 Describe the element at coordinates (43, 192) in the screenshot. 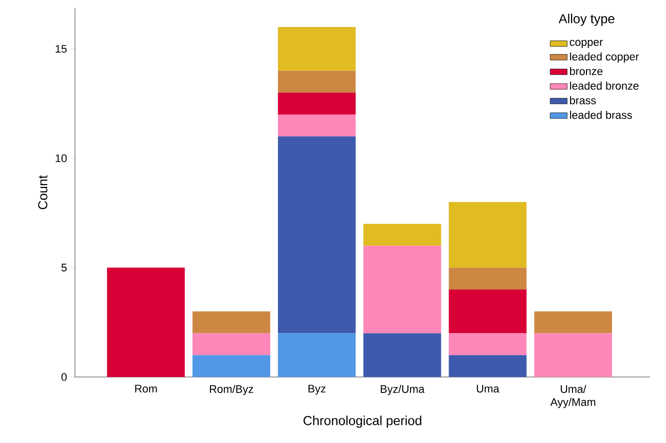

I see `y-axis-title: Count` at that location.